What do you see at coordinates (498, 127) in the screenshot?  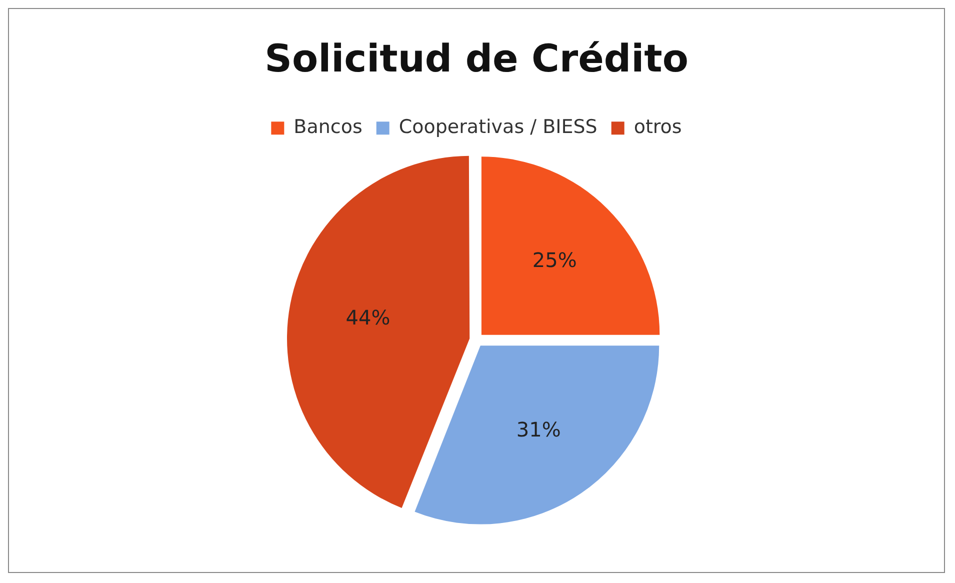 I see `legend-label: Cooperativas / BIESS` at bounding box center [498, 127].